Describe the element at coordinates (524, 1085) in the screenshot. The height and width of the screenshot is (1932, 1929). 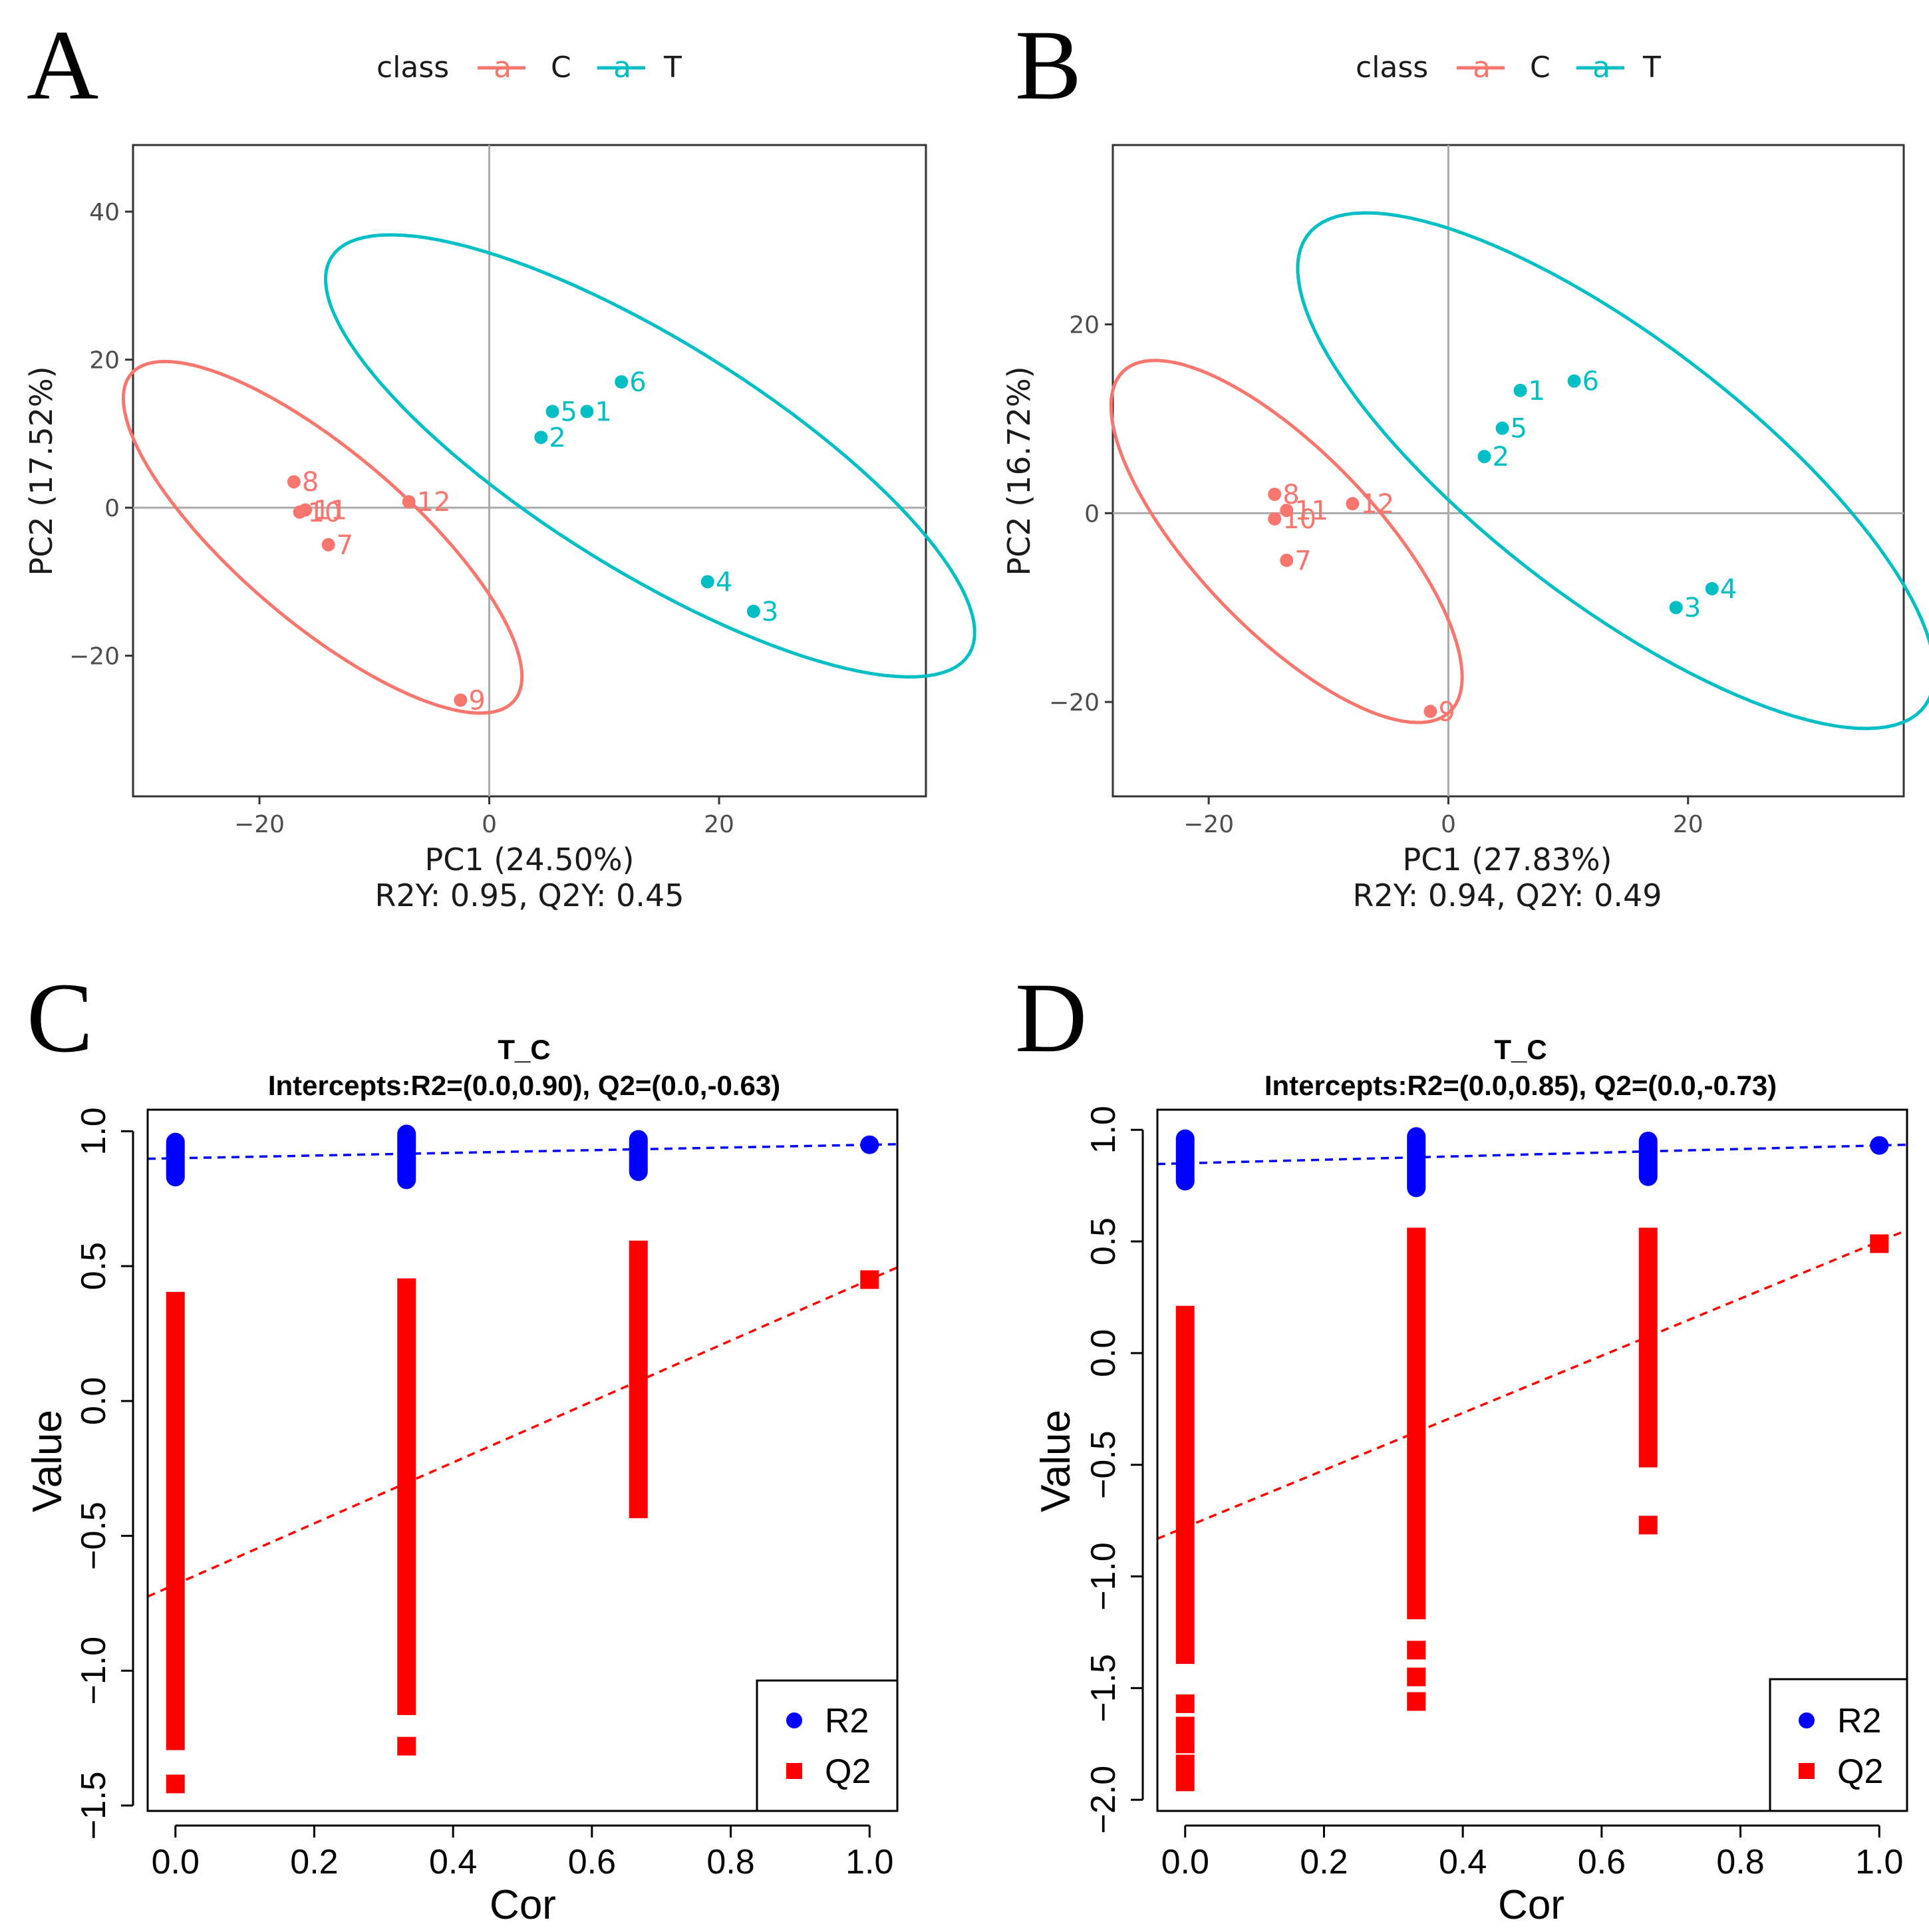
I see `plot-subtitle: Intercepts:R2=(0.0,0.90), Q2=(0.0,-0.63)` at that location.